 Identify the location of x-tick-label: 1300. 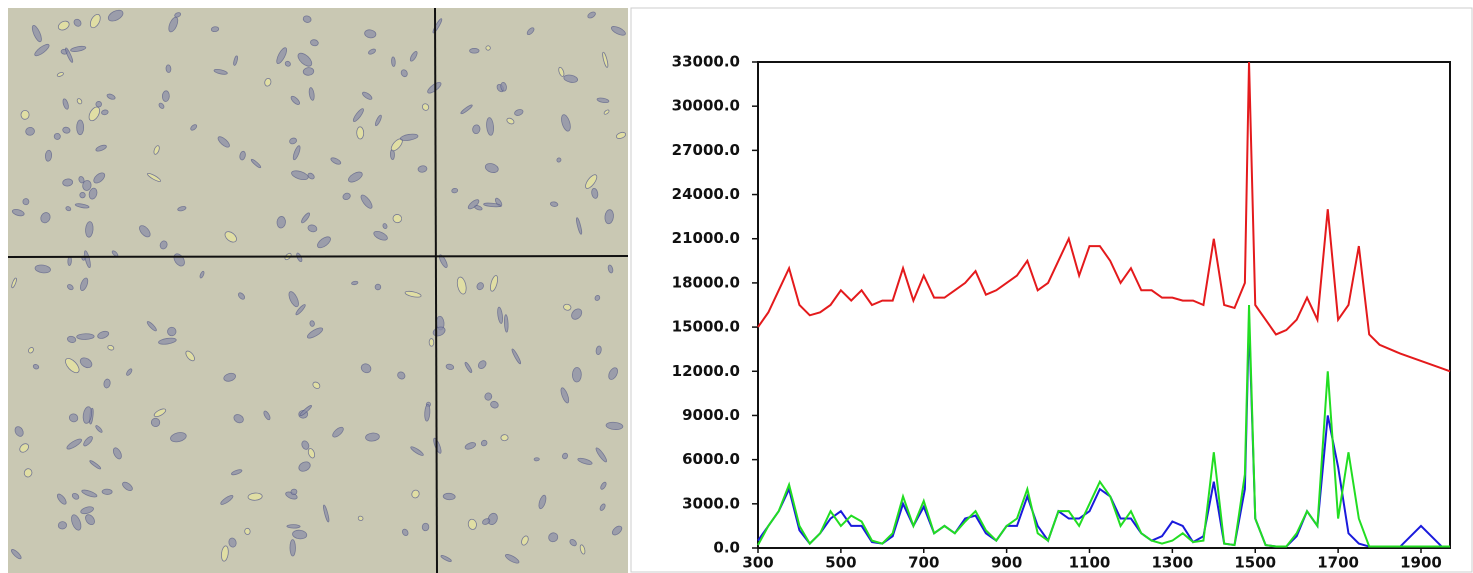
(1172, 563).